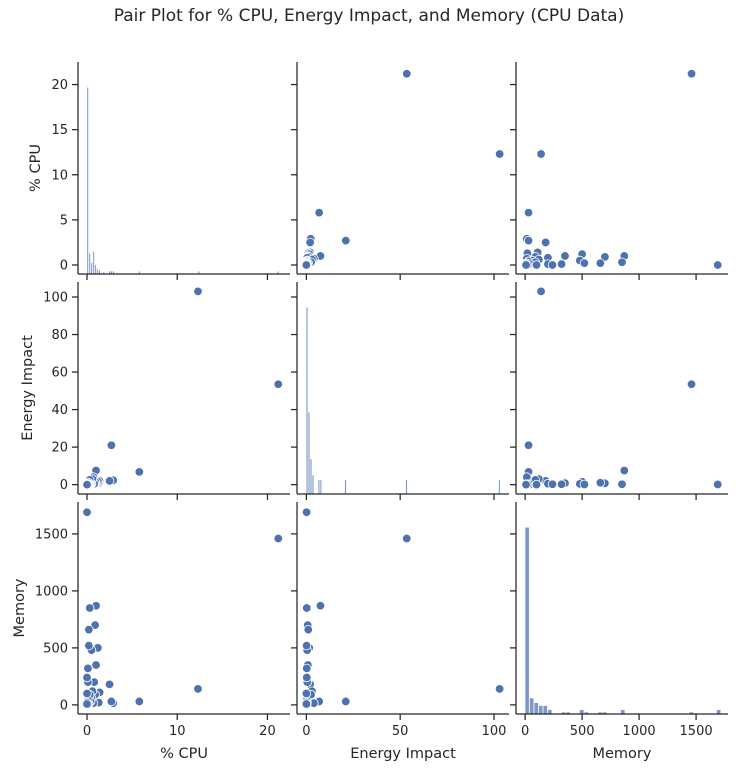  What do you see at coordinates (525, 731) in the screenshot?
I see `x-tick-label-memory: 0` at bounding box center [525, 731].